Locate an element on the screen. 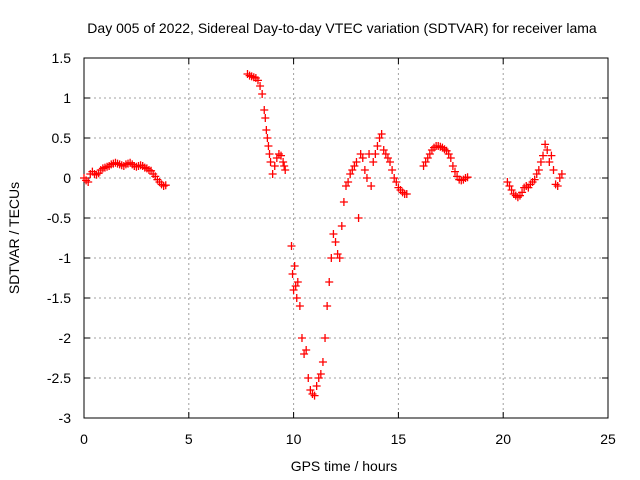  x-tick-label: 0 is located at coordinates (84, 439).